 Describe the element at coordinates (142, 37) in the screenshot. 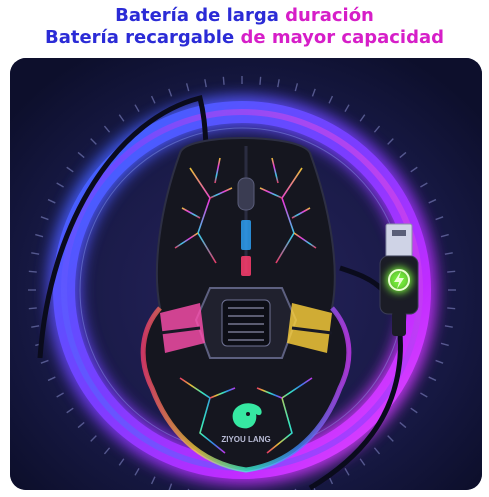

I see `headline-line-2-blue: Batería recargable` at that location.